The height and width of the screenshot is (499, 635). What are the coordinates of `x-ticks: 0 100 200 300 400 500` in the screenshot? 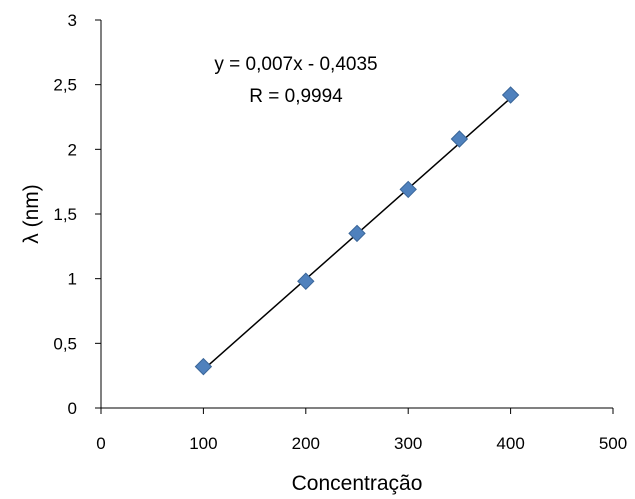 It's located at (361, 430).